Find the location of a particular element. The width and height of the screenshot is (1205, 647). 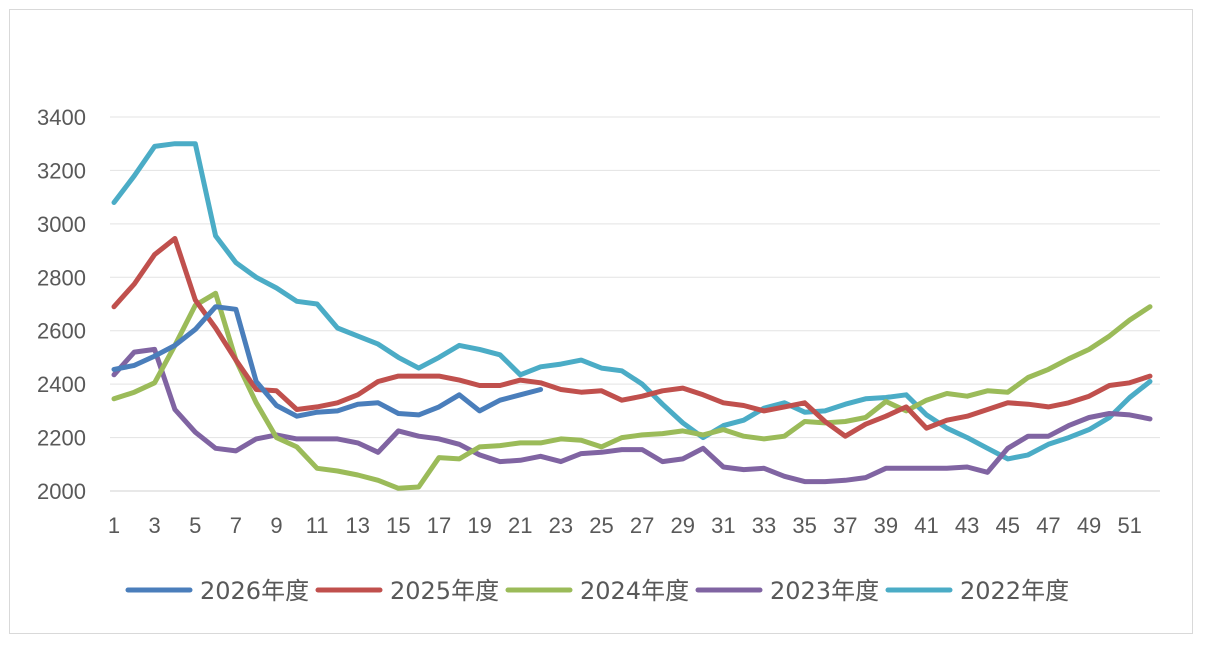

legend-item: 2026年度 is located at coordinates (217, 591).